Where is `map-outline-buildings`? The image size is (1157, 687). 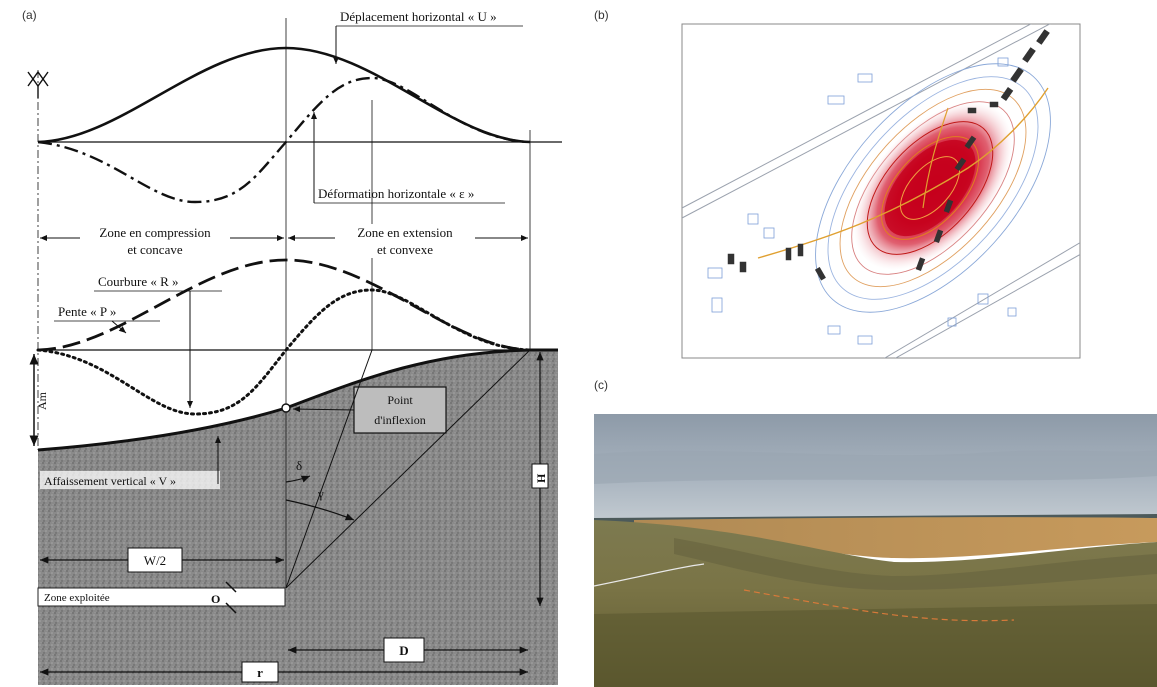
map-outline-buildings is located at coordinates (862, 201).